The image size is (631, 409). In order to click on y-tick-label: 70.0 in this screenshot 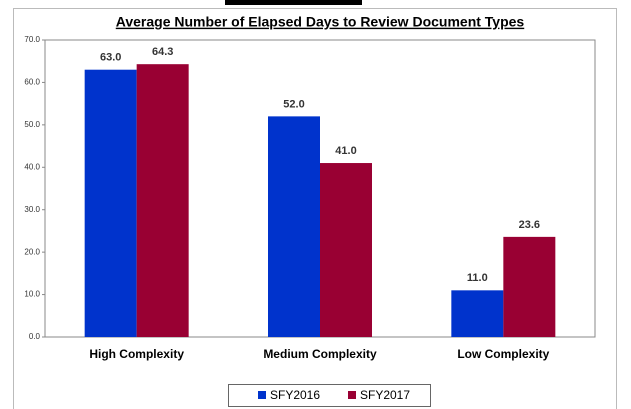, I will do `click(32, 39)`.